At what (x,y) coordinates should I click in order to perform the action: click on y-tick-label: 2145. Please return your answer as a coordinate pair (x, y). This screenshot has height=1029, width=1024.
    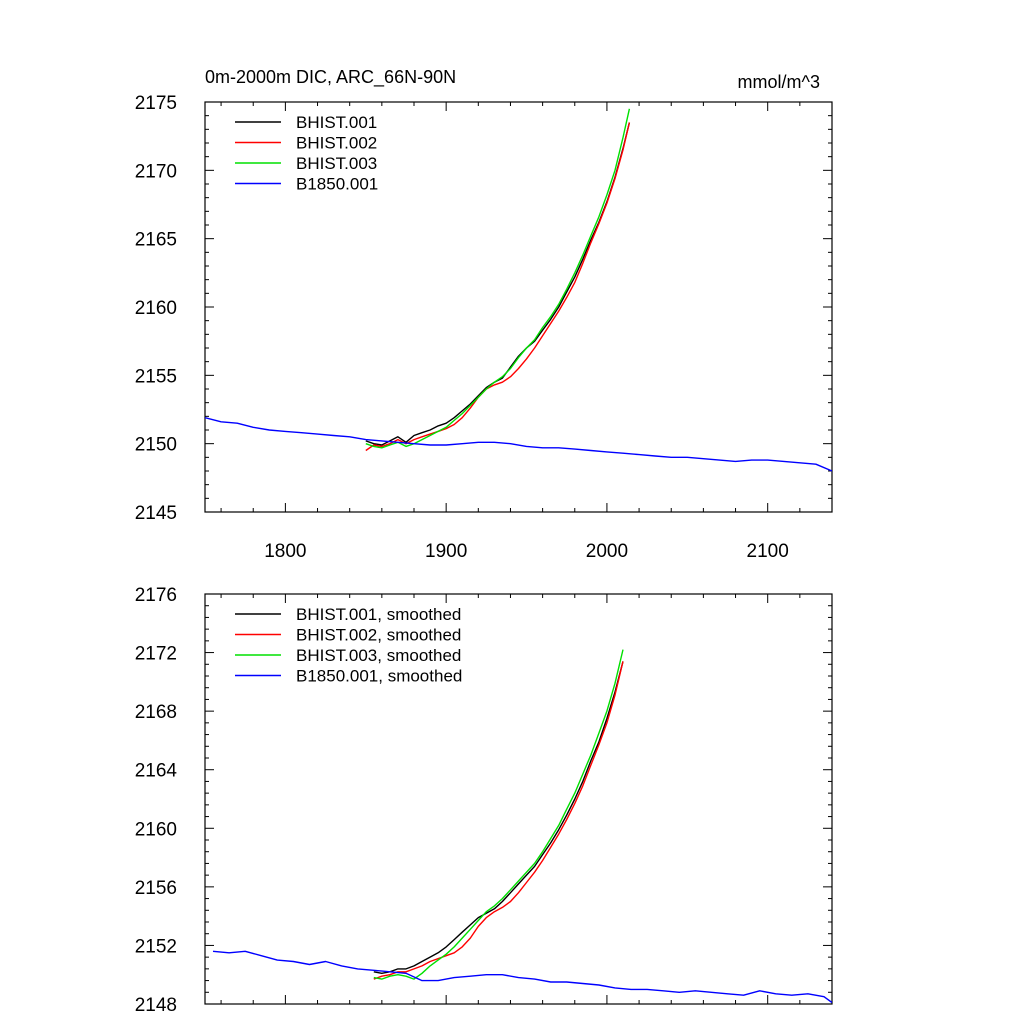
    Looking at the image, I should click on (156, 513).